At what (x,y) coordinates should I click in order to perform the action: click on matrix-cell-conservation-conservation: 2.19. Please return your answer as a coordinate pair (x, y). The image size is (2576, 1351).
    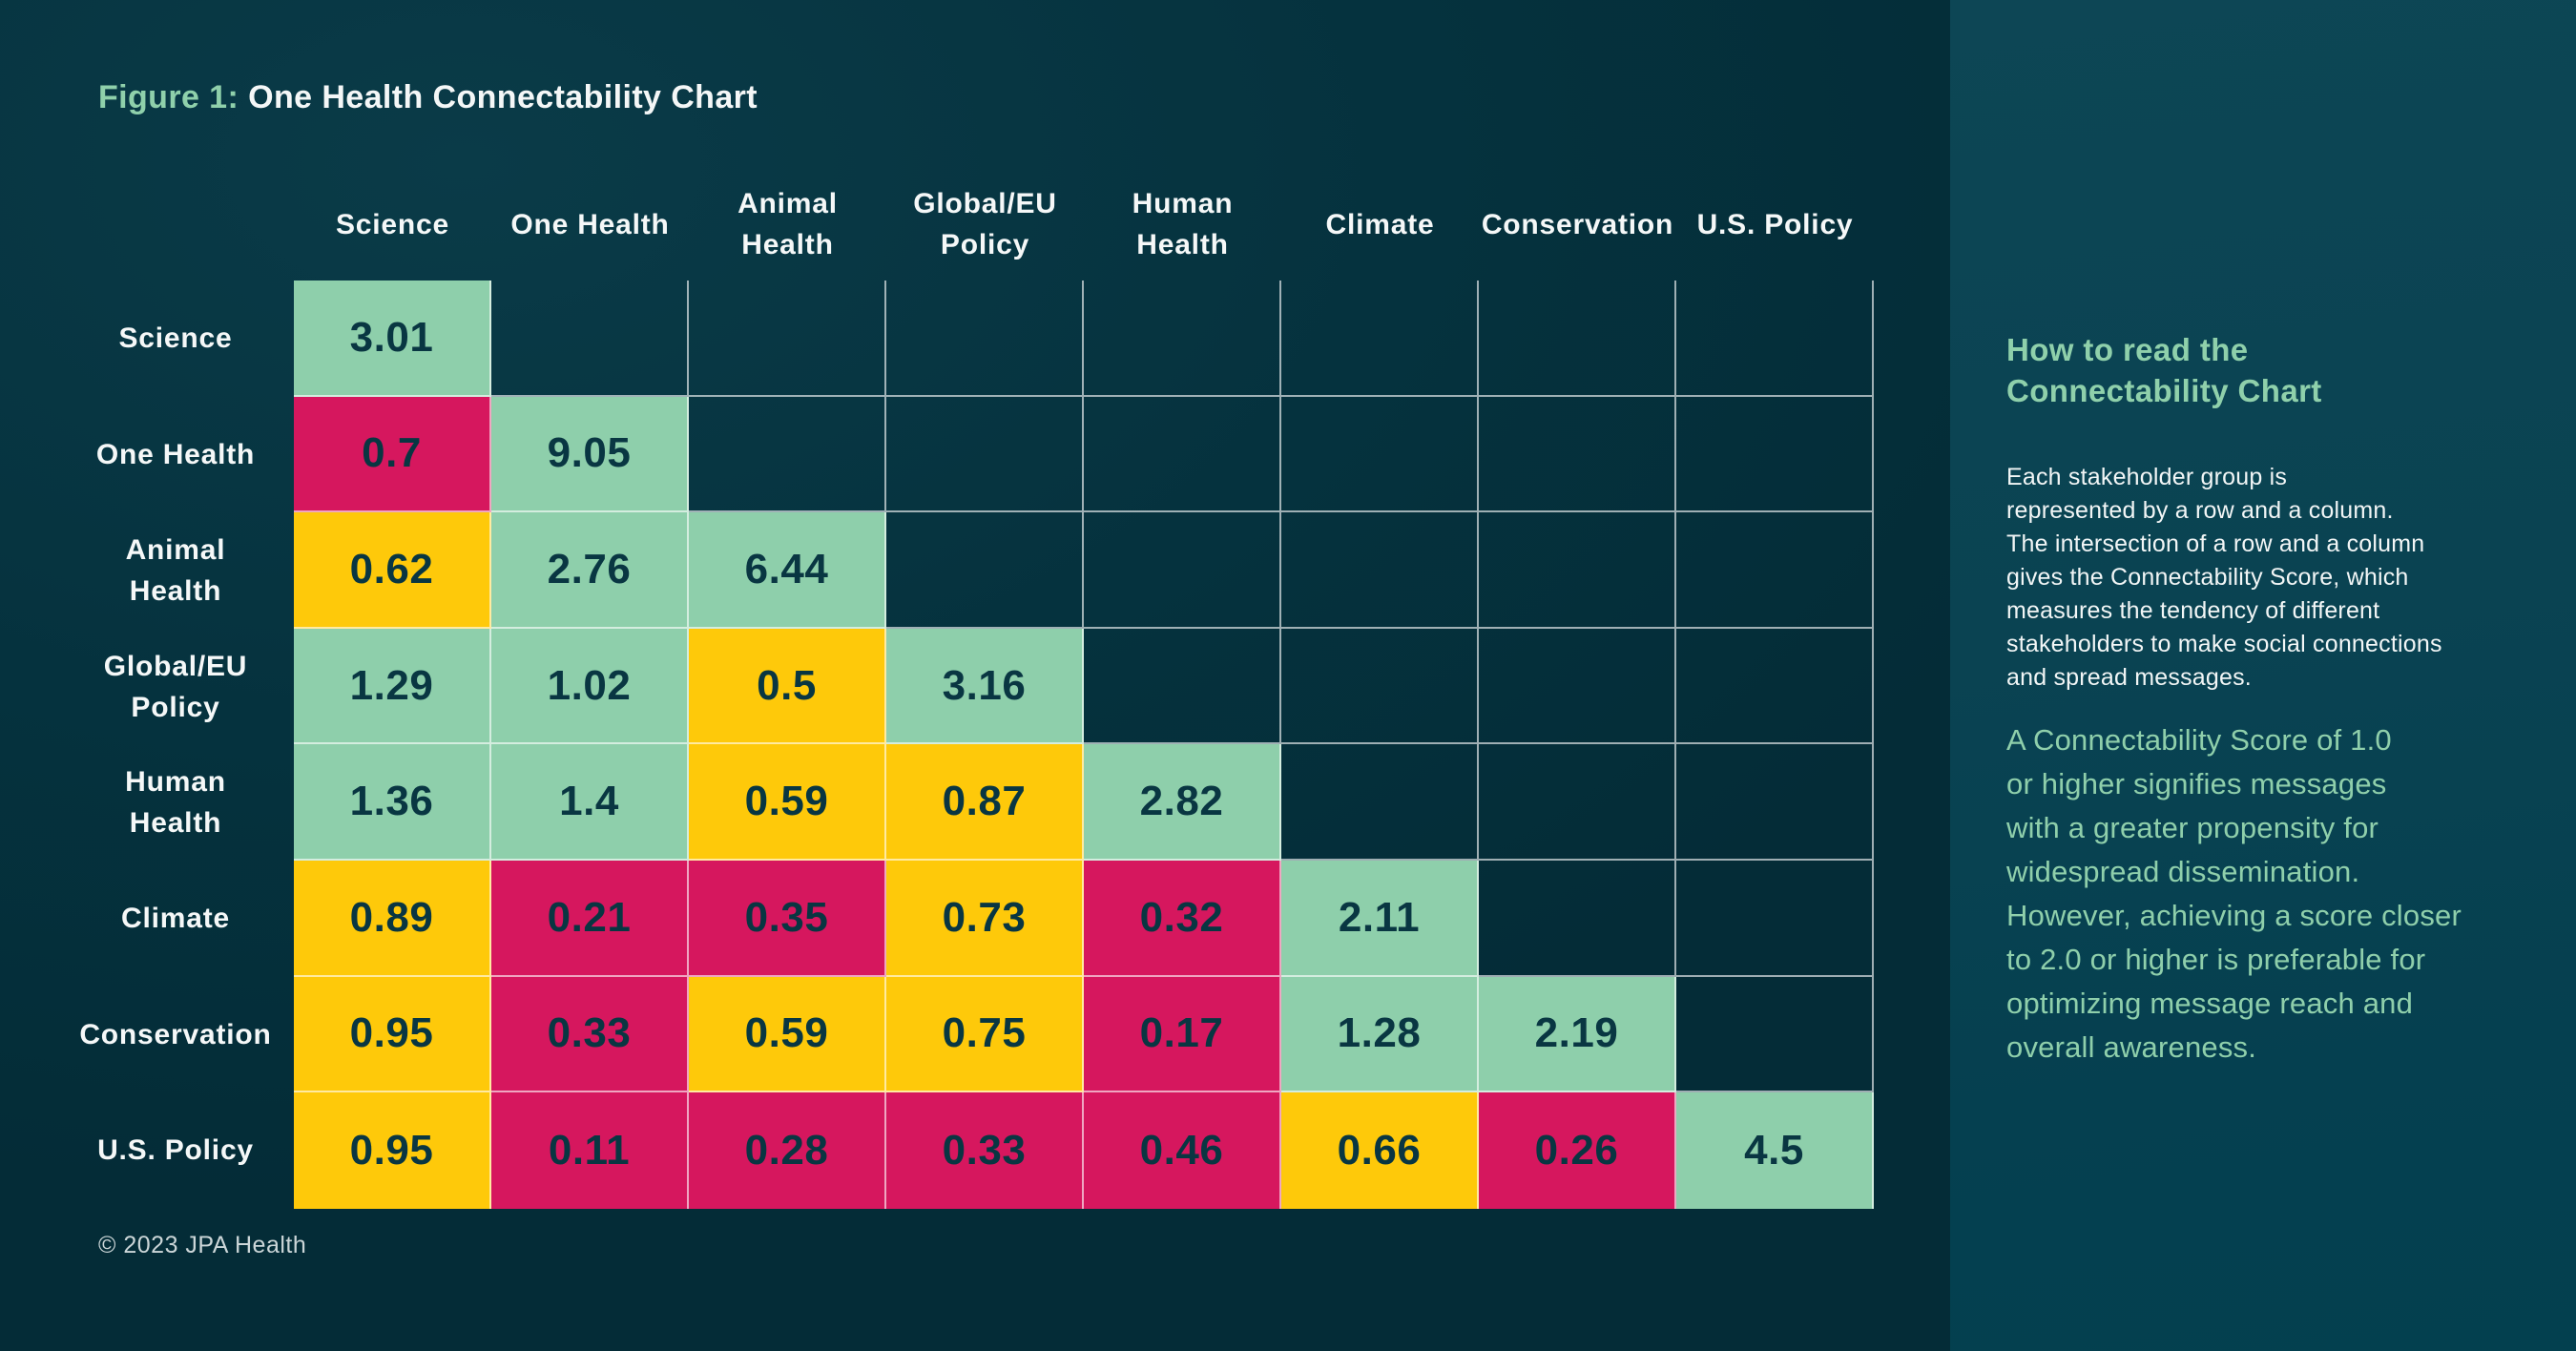
    Looking at the image, I should click on (1577, 1035).